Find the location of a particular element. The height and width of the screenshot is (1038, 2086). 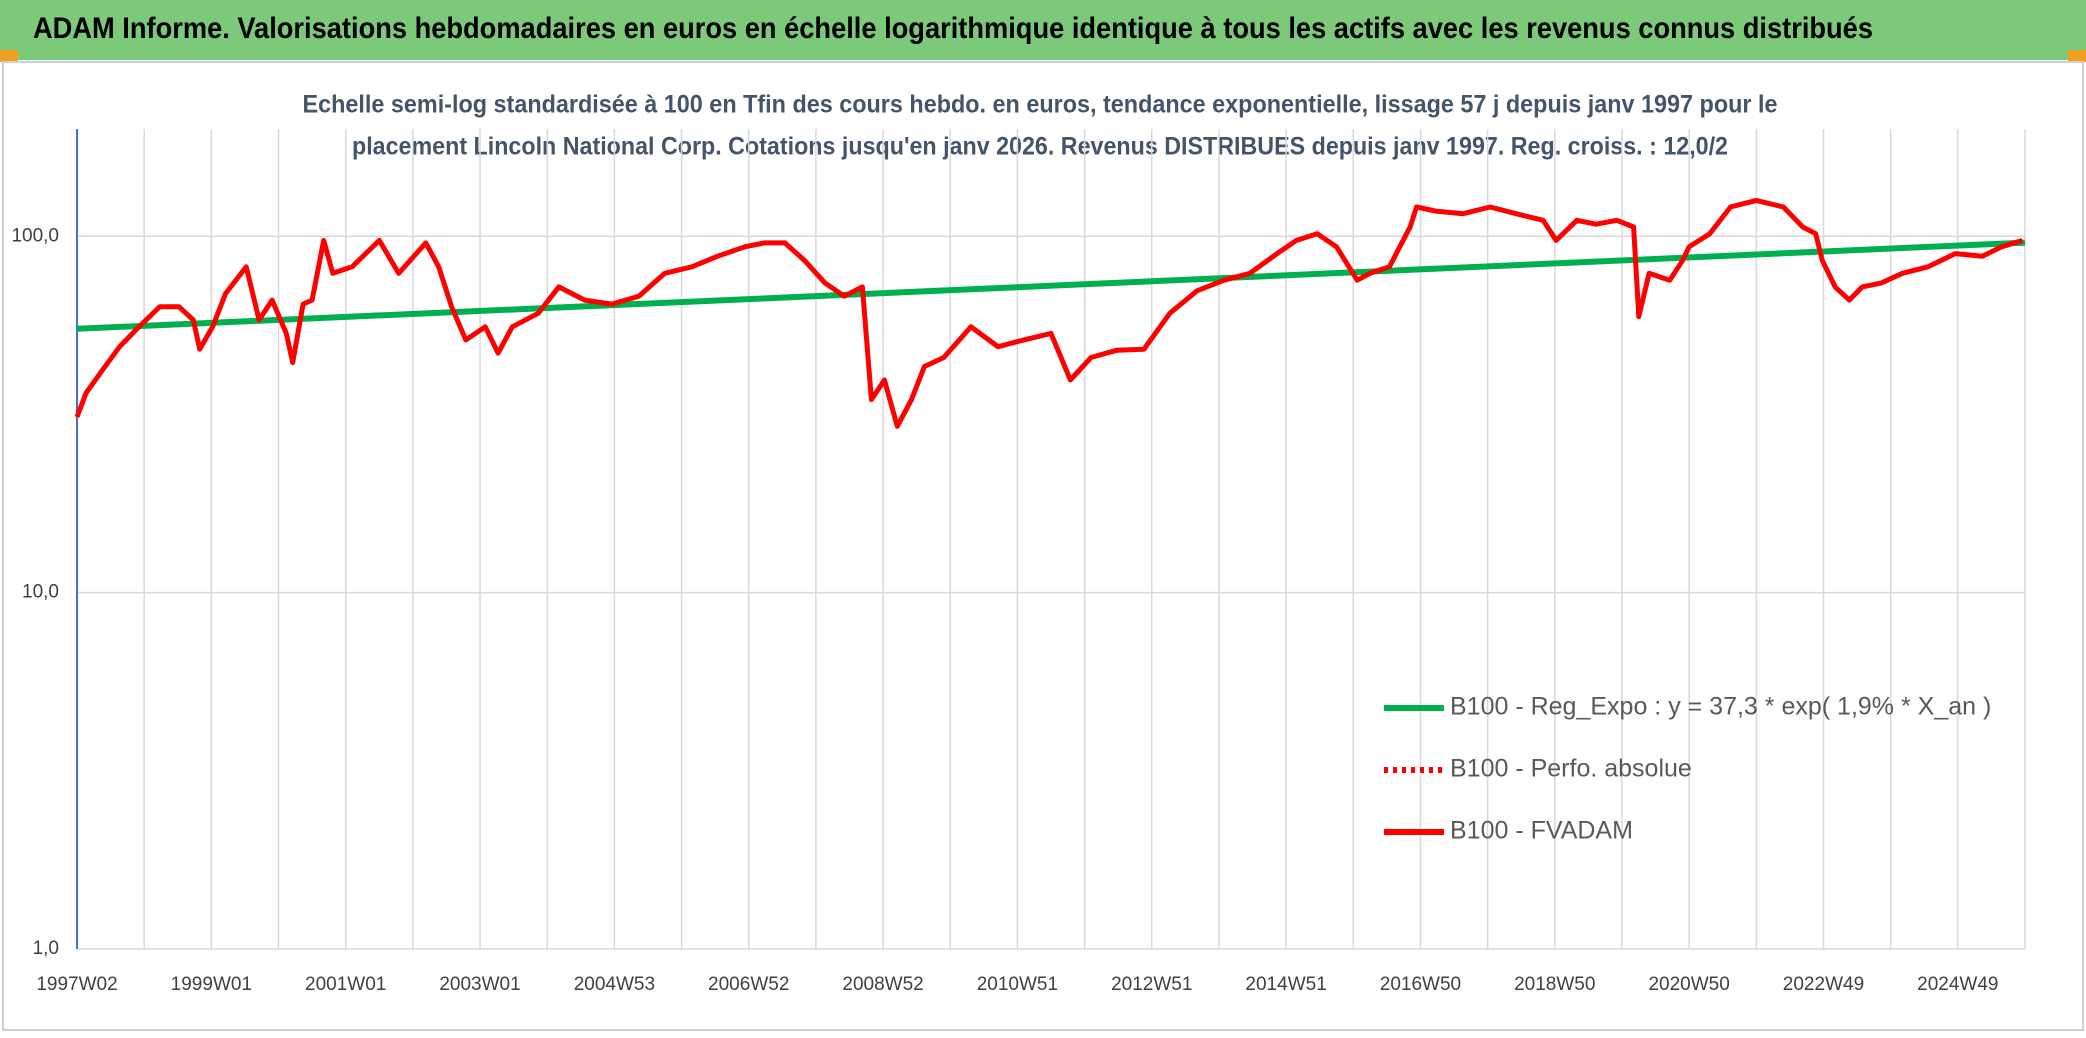

y-tick-label: 10,0 is located at coordinates (40, 592).